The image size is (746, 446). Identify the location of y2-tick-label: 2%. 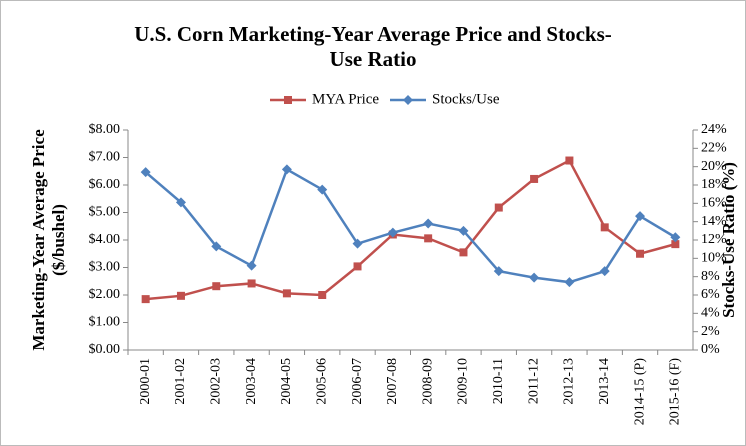
(710, 331).